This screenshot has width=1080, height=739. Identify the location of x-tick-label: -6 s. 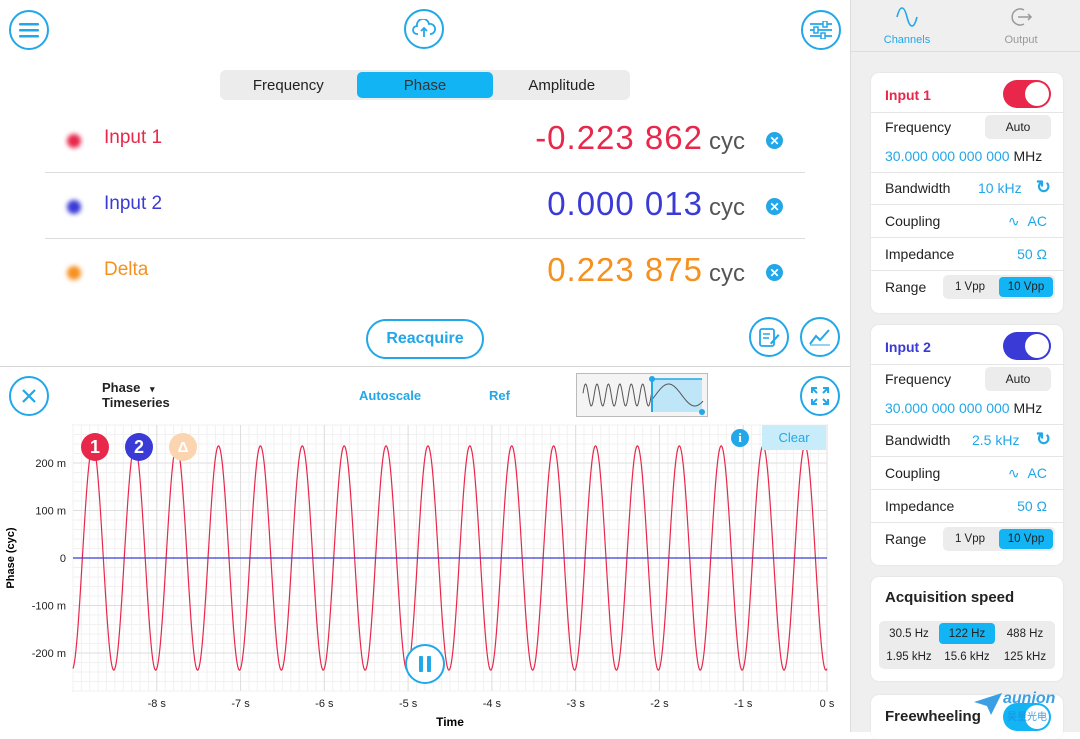
(324, 704).